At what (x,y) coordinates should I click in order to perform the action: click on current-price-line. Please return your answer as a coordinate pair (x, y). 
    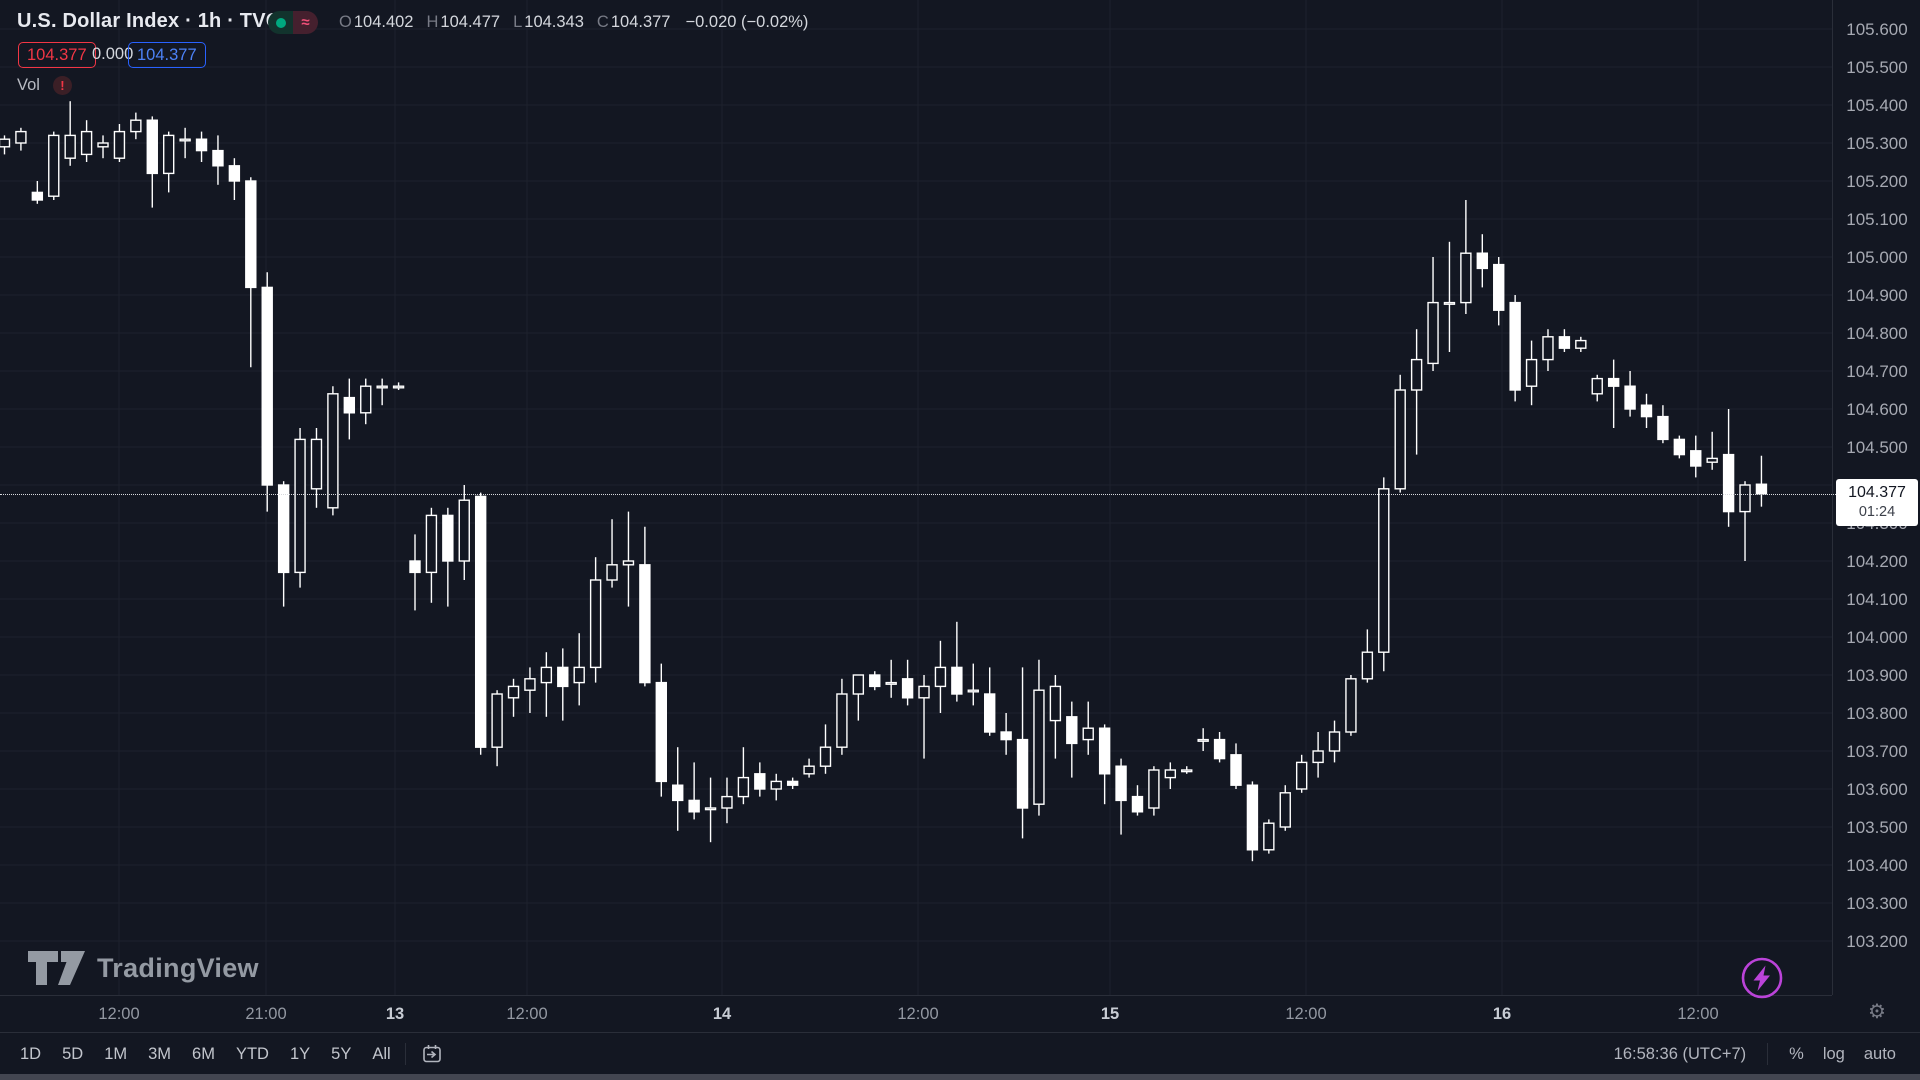
    Looking at the image, I should click on (924, 494).